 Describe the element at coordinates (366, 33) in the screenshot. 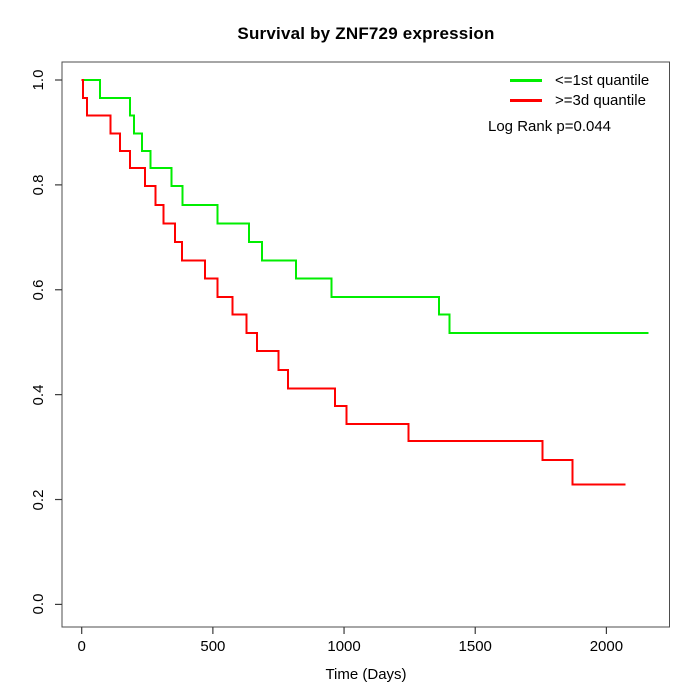

I see `chart-title: Survival by ZNF729 expression` at that location.